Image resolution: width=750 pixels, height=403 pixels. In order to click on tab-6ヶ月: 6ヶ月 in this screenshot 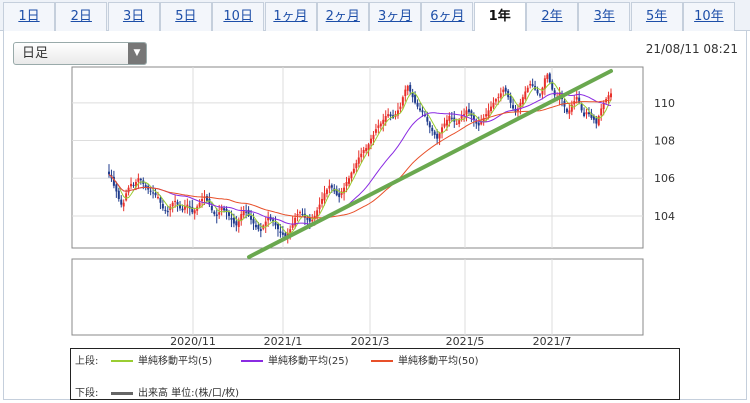, I will do `click(447, 16)`.